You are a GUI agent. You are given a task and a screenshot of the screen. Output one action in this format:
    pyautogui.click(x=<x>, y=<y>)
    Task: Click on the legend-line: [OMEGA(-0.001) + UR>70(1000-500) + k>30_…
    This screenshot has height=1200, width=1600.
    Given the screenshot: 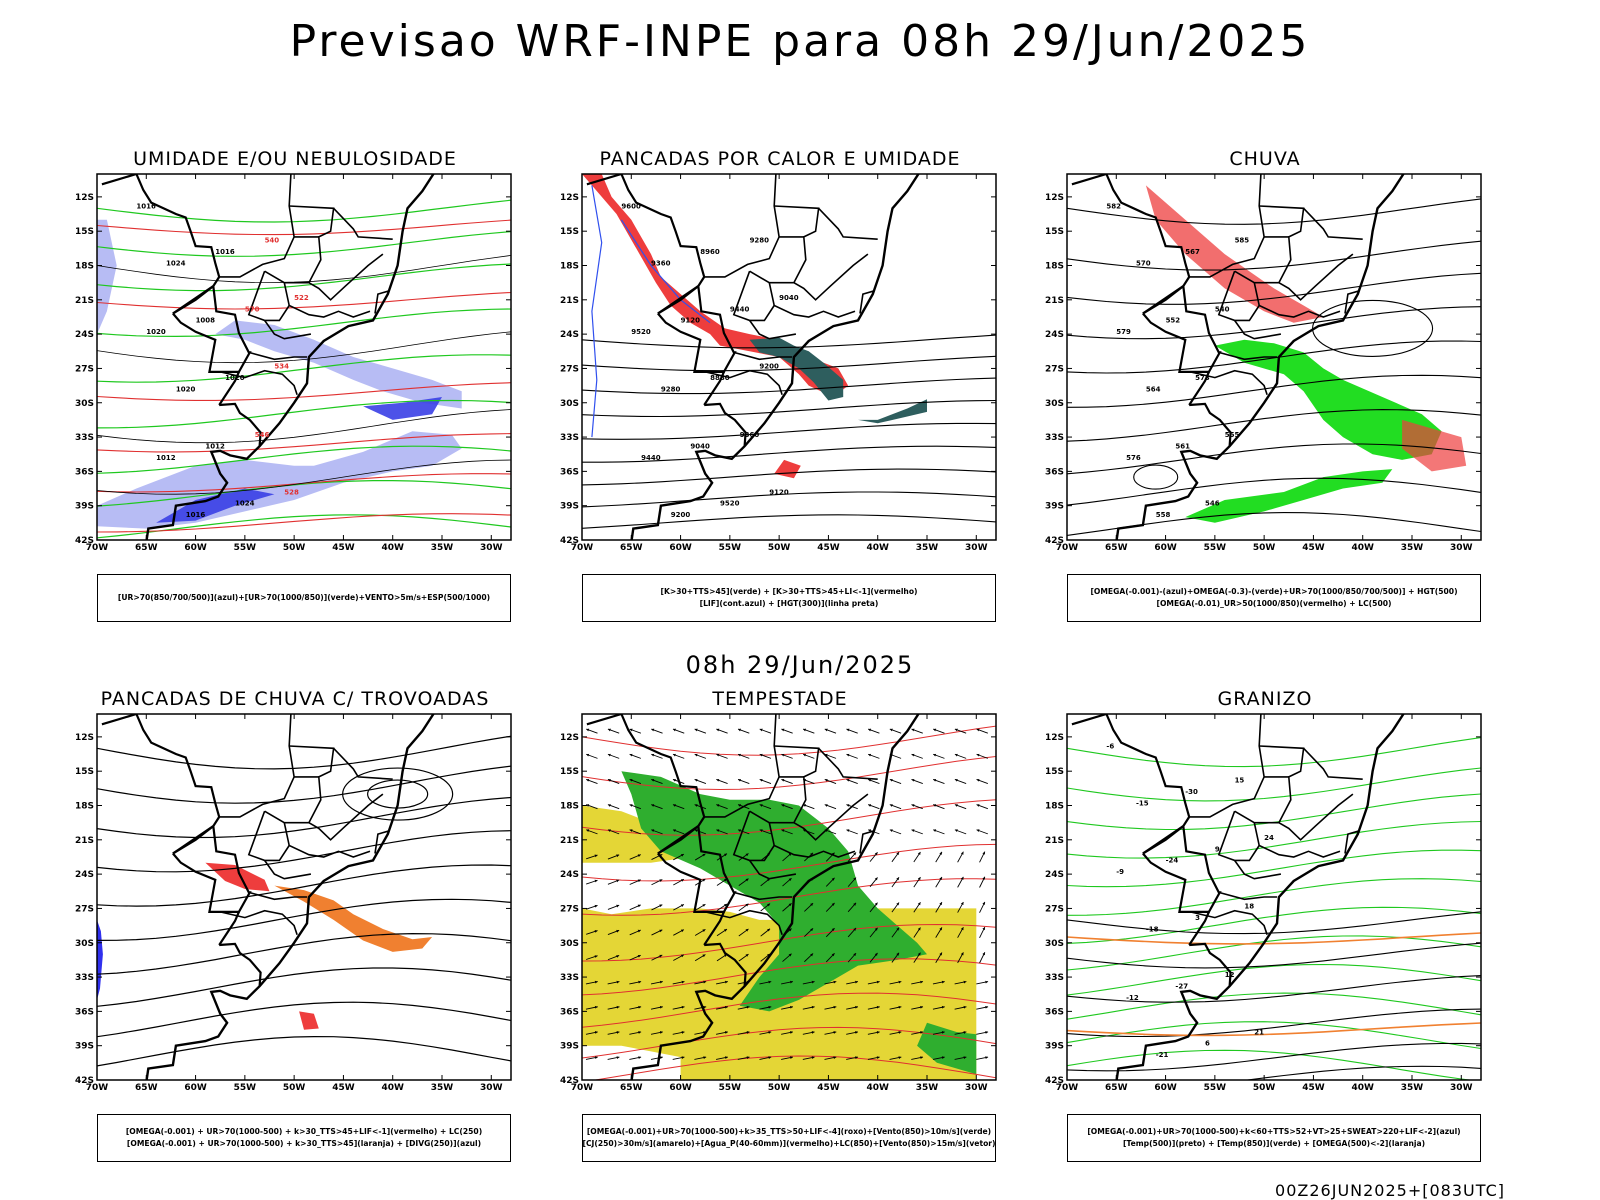 What is the action you would take?
    pyautogui.click(x=304, y=1143)
    